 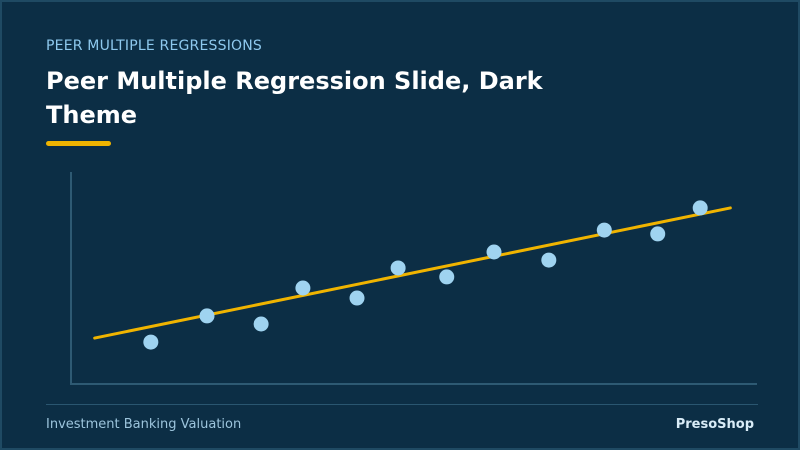 I want to click on kicker: PEER MULTIPLE REGRESSIONS, so click(x=154, y=46).